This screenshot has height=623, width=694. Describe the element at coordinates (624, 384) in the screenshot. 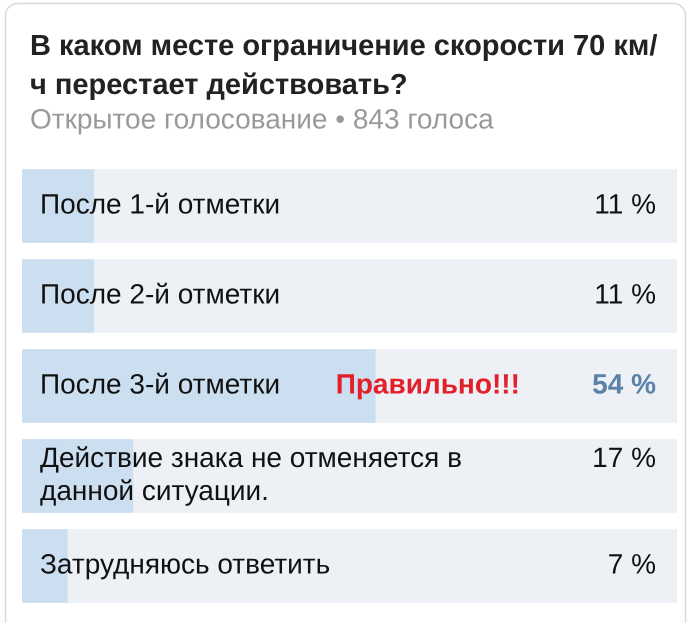

I see `data-label: 54 %` at that location.